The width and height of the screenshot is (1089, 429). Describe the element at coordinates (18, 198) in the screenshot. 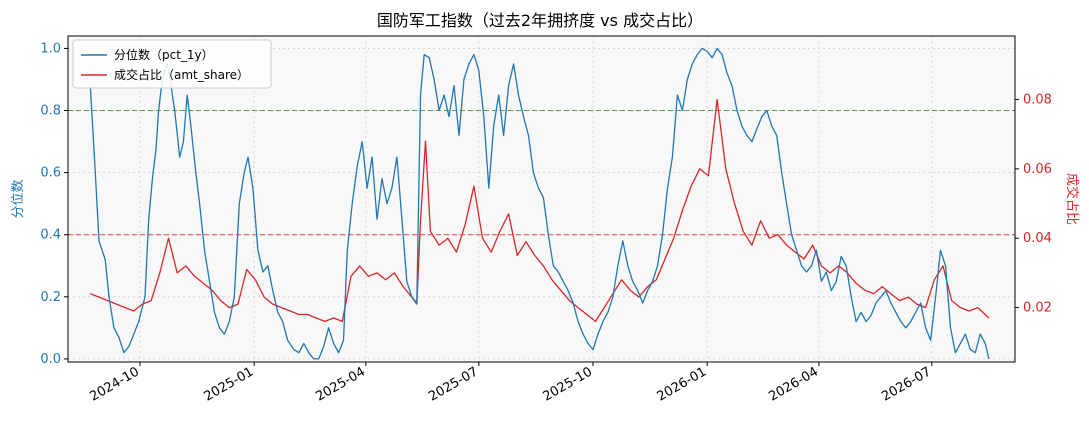

I see `y-left-label: 分位数` at that location.